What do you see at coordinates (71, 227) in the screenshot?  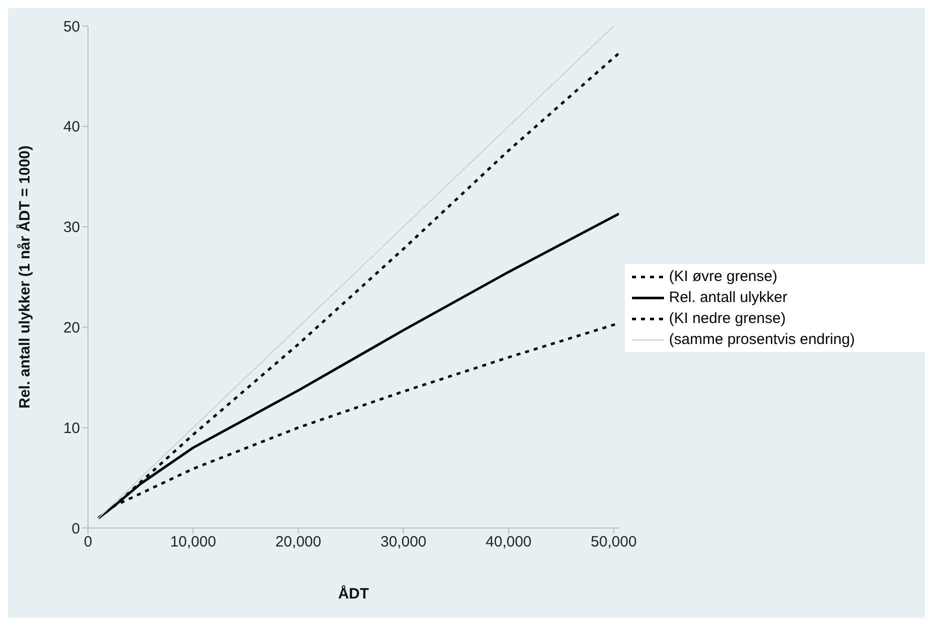 I see `y-tick-label: 30` at bounding box center [71, 227].